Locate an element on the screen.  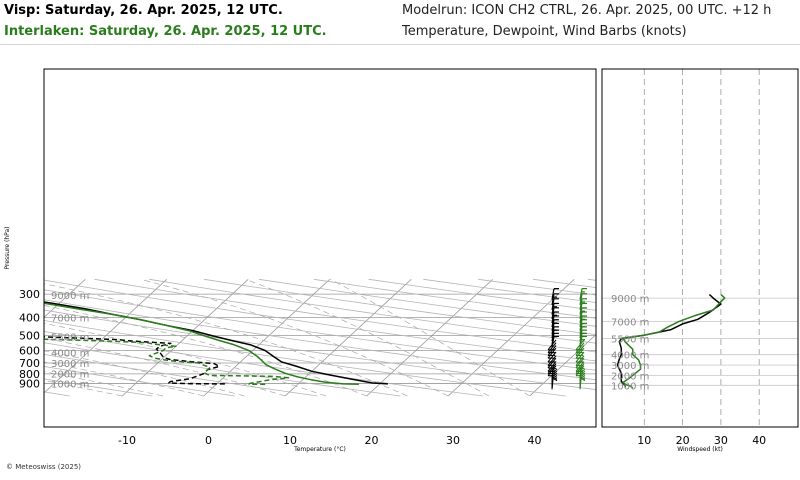
temperature-tick-label: 20 is located at coordinates (372, 440).